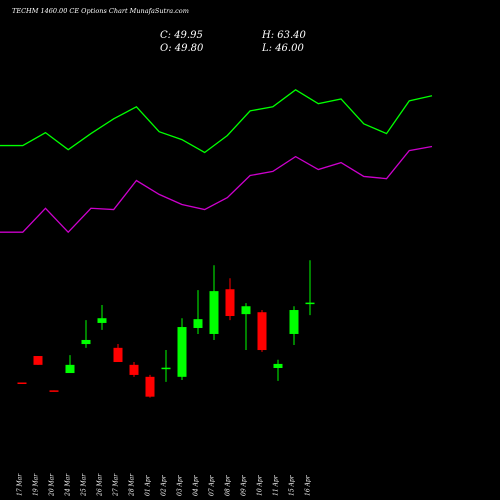  What do you see at coordinates (196, 485) in the screenshot?
I see `x-tick-label: 04 Apr` at bounding box center [196, 485].